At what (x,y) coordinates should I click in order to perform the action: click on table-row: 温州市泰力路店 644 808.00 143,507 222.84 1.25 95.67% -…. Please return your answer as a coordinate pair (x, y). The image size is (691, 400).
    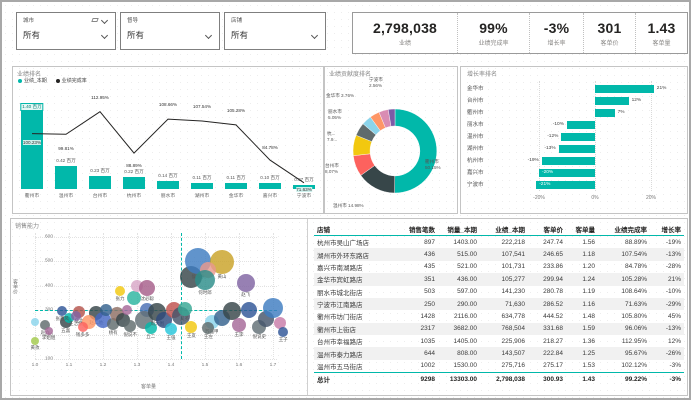
    Looking at the image, I should click on (499, 353).